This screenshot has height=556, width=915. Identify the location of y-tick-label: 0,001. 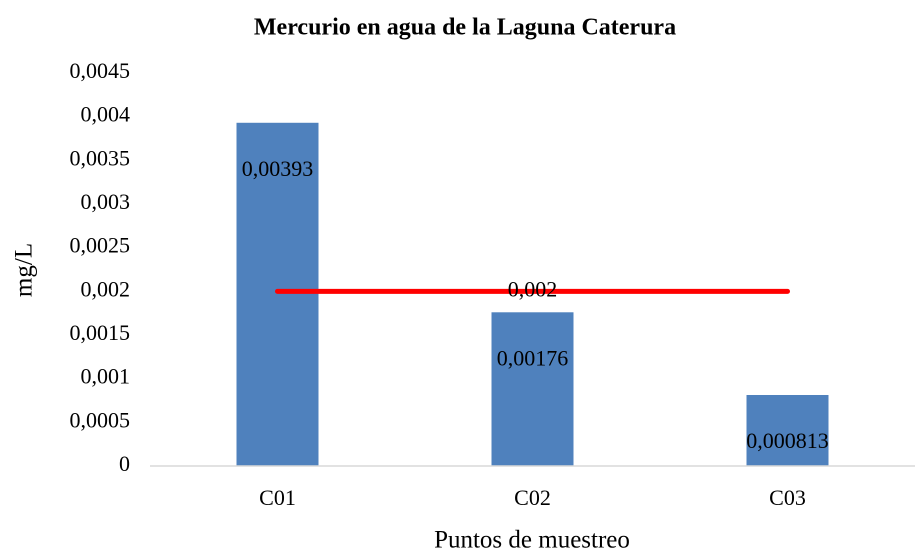
(106, 376).